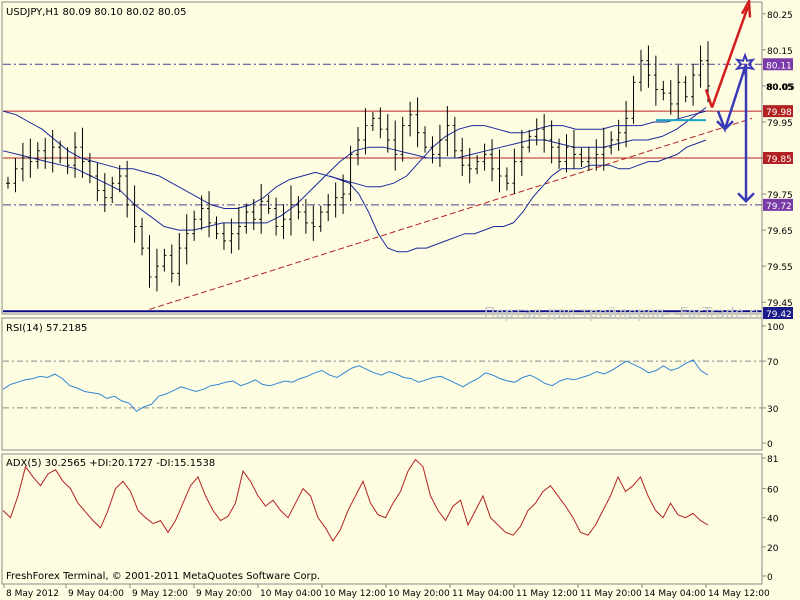 This screenshot has height=600, width=800. I want to click on arrow-up-red-tail, so click(709, 98).